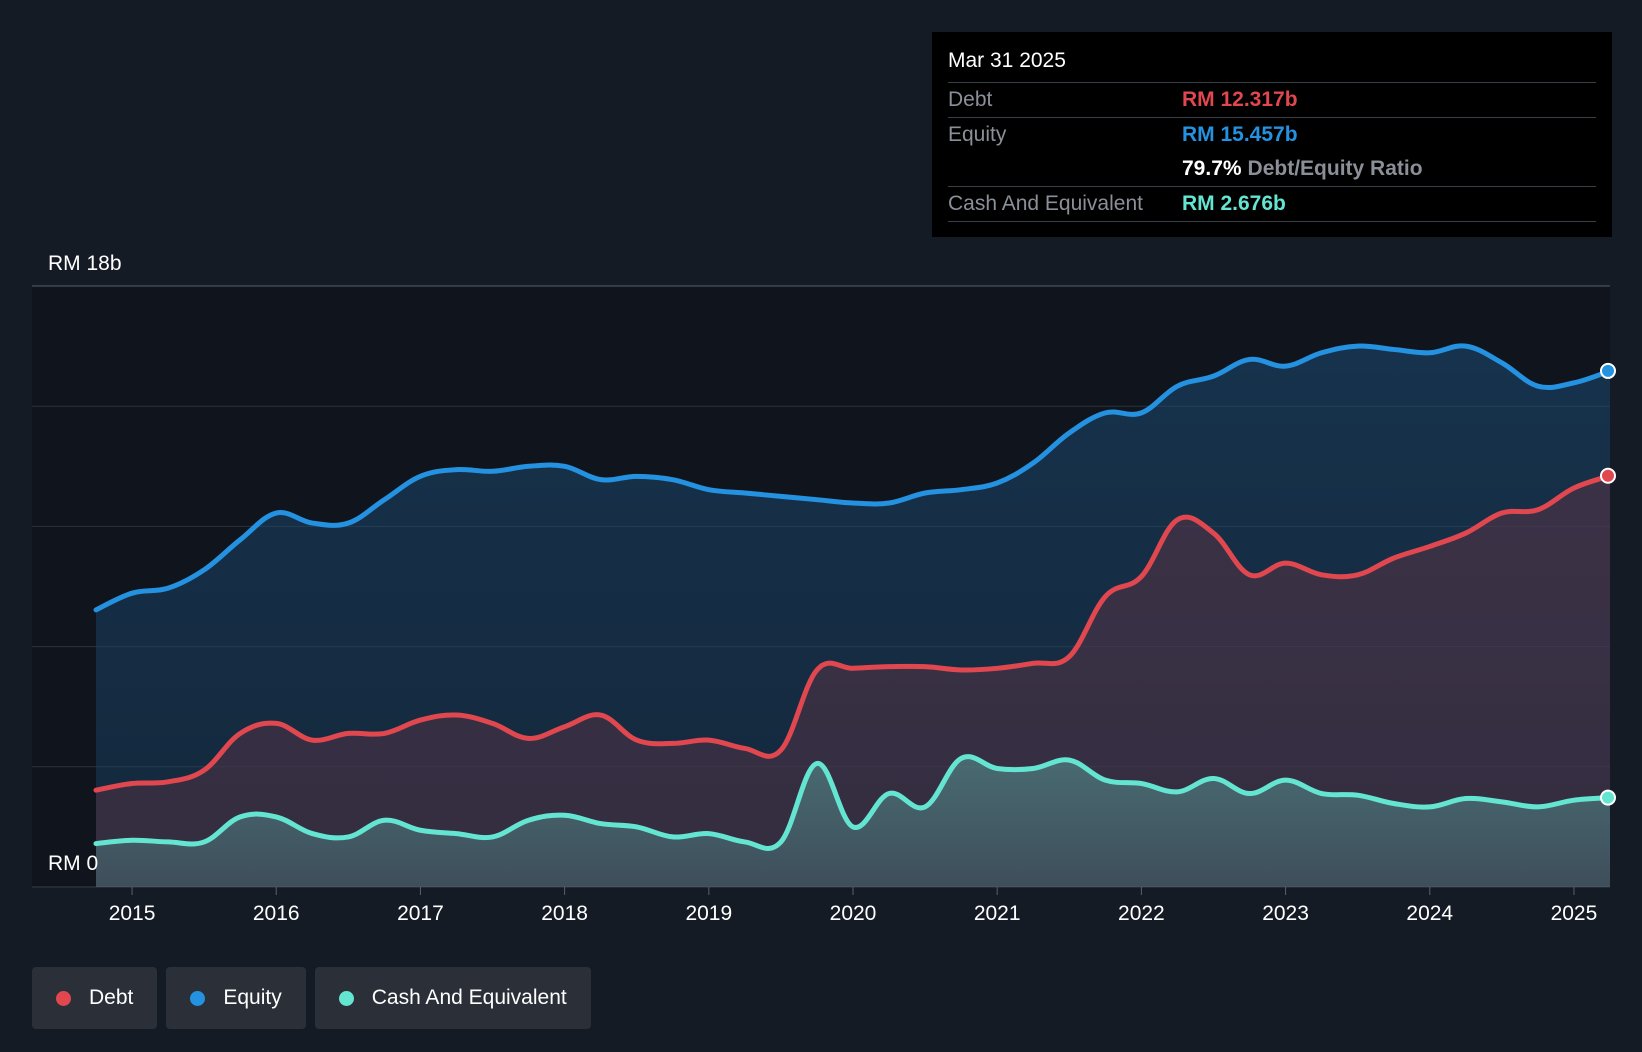  Describe the element at coordinates (1574, 913) in the screenshot. I see `x-tick-label: 2025` at that location.